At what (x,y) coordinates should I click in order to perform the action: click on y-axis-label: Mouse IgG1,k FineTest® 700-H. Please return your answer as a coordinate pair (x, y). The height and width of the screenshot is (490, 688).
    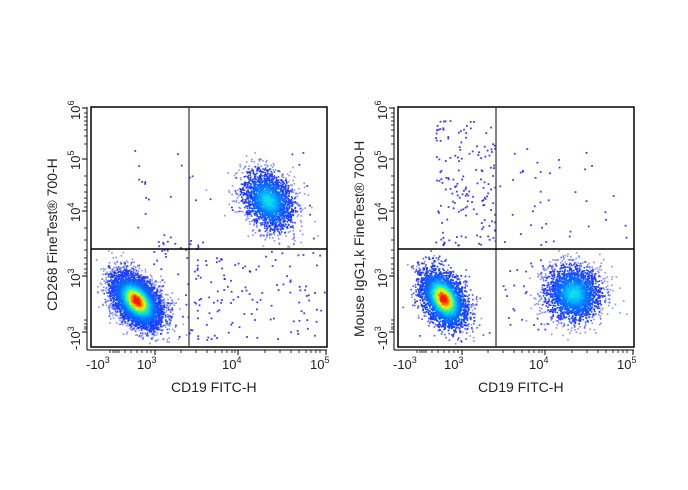
    Looking at the image, I should click on (359, 238).